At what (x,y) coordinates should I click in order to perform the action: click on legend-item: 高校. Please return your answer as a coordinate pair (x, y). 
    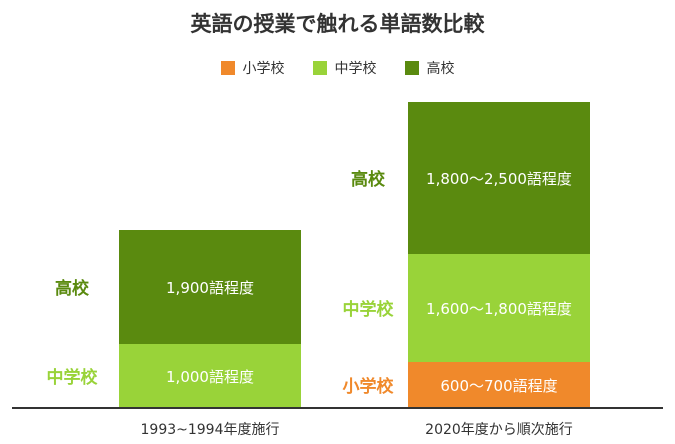
    Looking at the image, I should click on (429, 68).